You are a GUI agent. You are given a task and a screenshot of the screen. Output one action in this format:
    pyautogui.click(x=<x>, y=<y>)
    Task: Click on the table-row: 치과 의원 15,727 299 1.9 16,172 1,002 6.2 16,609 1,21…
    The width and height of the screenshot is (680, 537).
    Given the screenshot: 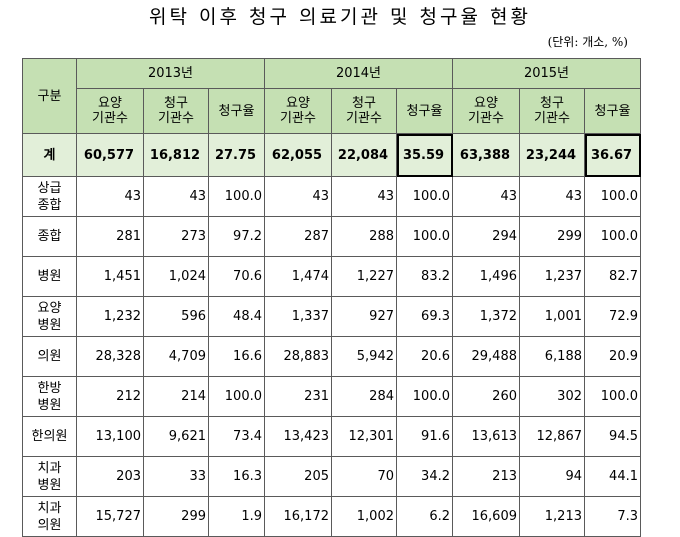 What is the action you would take?
    pyautogui.click(x=331, y=516)
    